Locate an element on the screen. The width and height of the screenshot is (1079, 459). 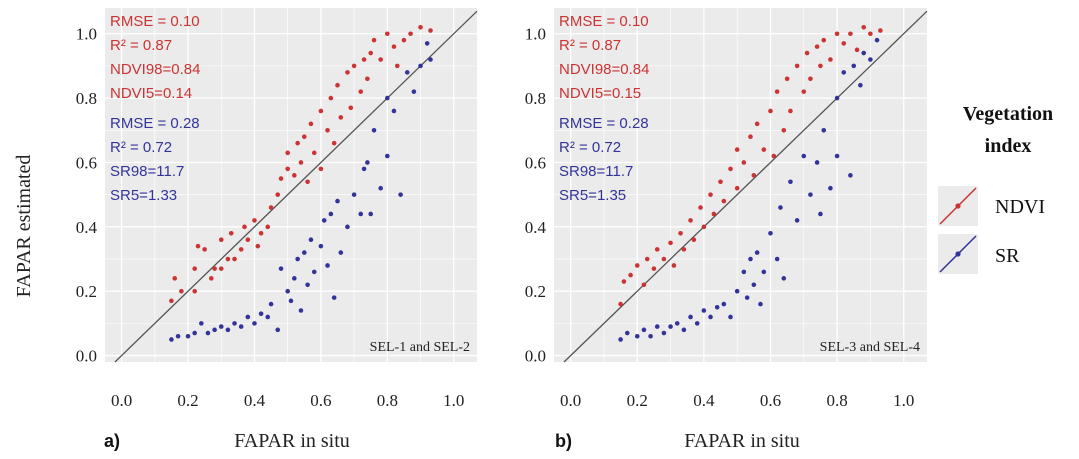
y-tick-labels: 0.0 0.2 0.4 0.6 0.8 1.0 is located at coordinates (87, 195).